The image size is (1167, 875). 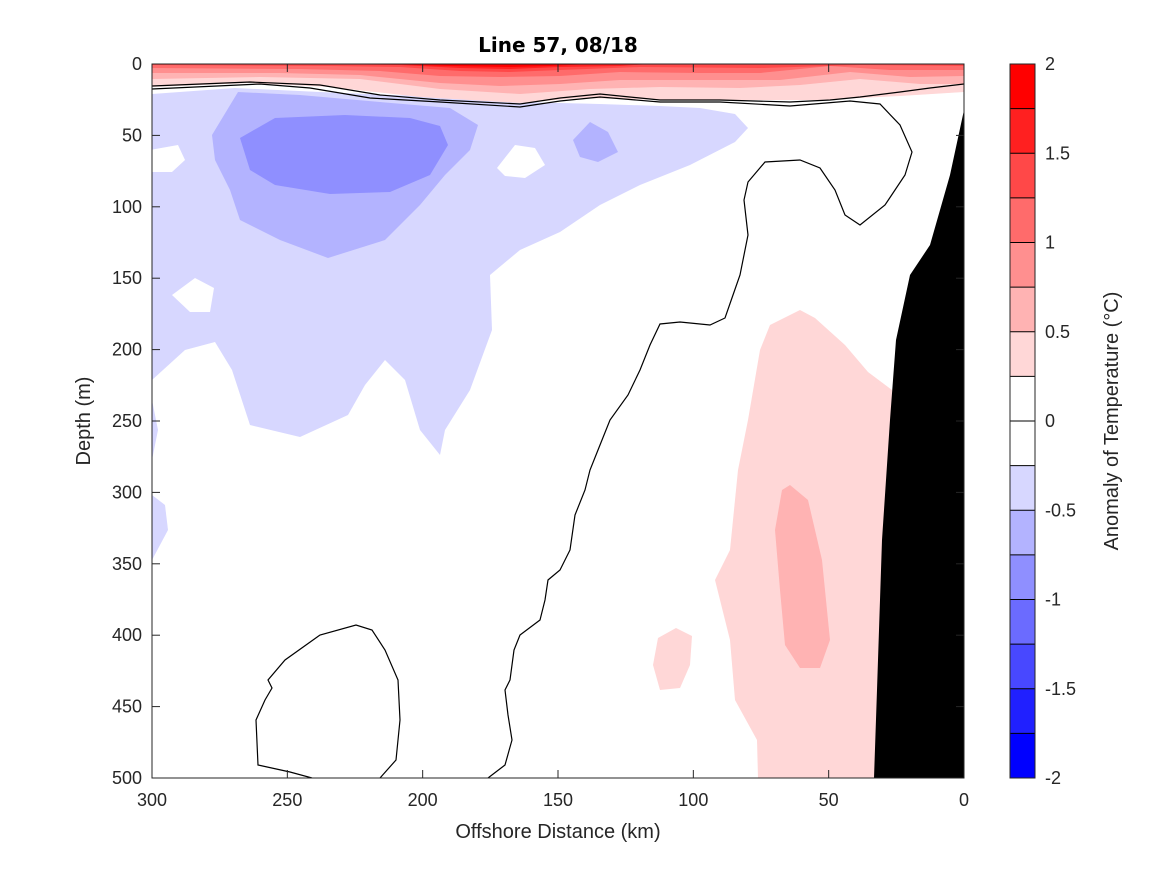 I want to click on colorbar-tick-label: 1.5, so click(x=1057, y=153).